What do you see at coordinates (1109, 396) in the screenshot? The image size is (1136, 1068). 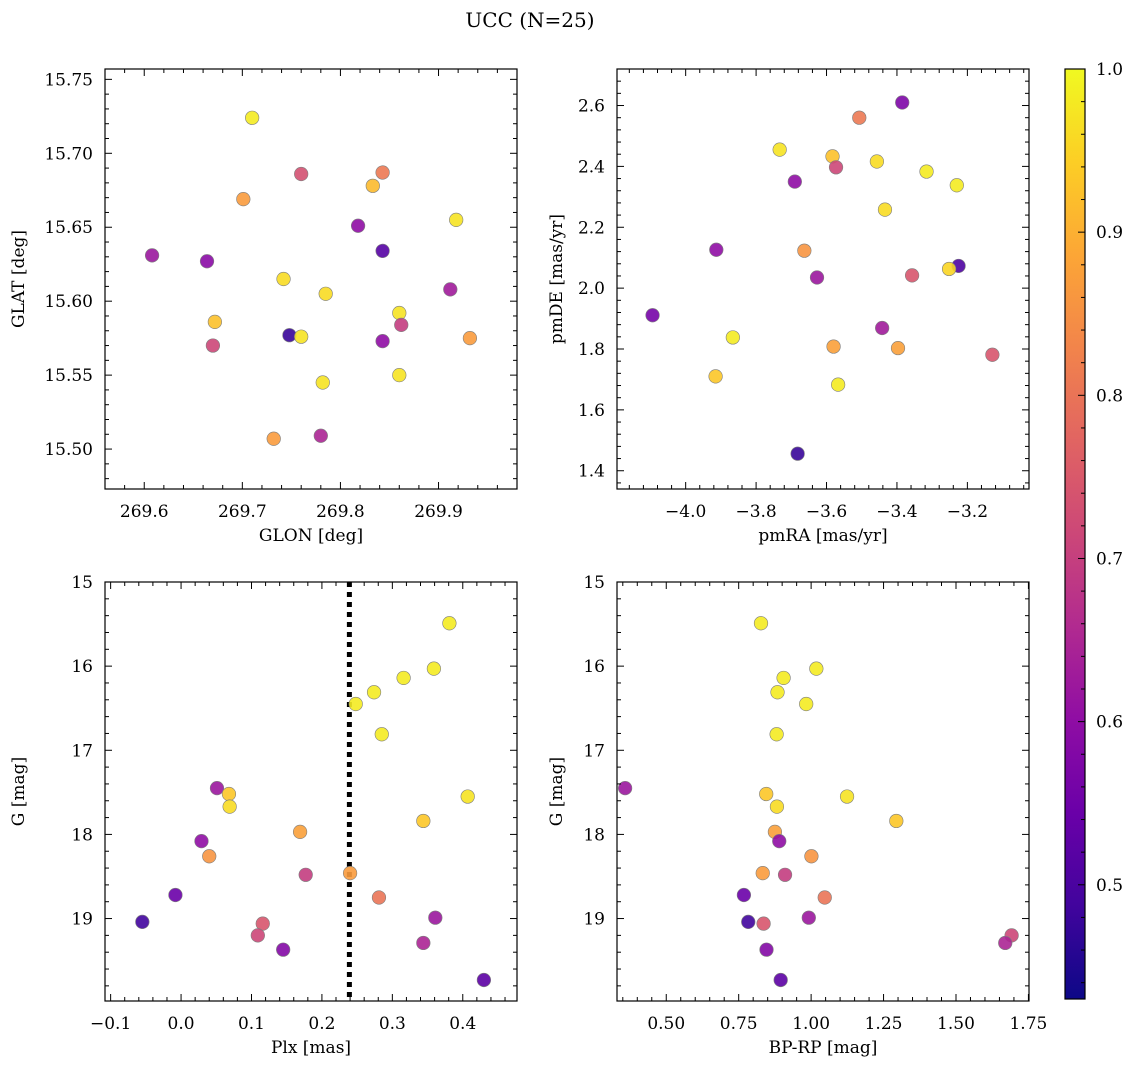 I see `colorbar-tick-label: 0.8` at bounding box center [1109, 396].